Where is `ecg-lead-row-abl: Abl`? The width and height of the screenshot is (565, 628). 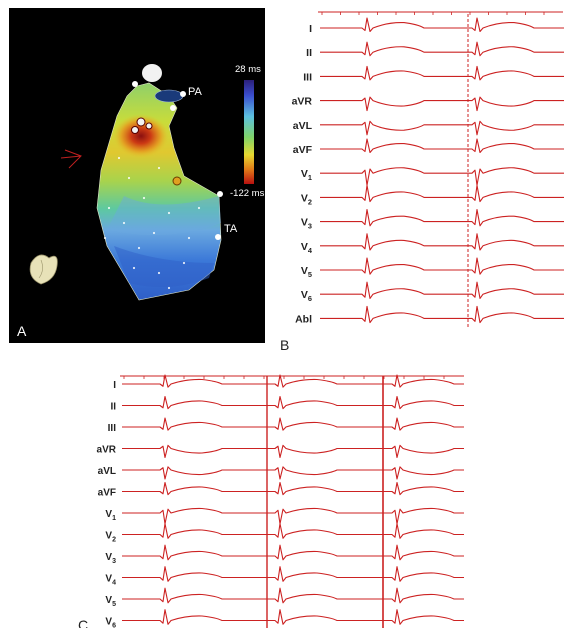 ecg-lead-row-abl: Abl is located at coordinates (429, 315).